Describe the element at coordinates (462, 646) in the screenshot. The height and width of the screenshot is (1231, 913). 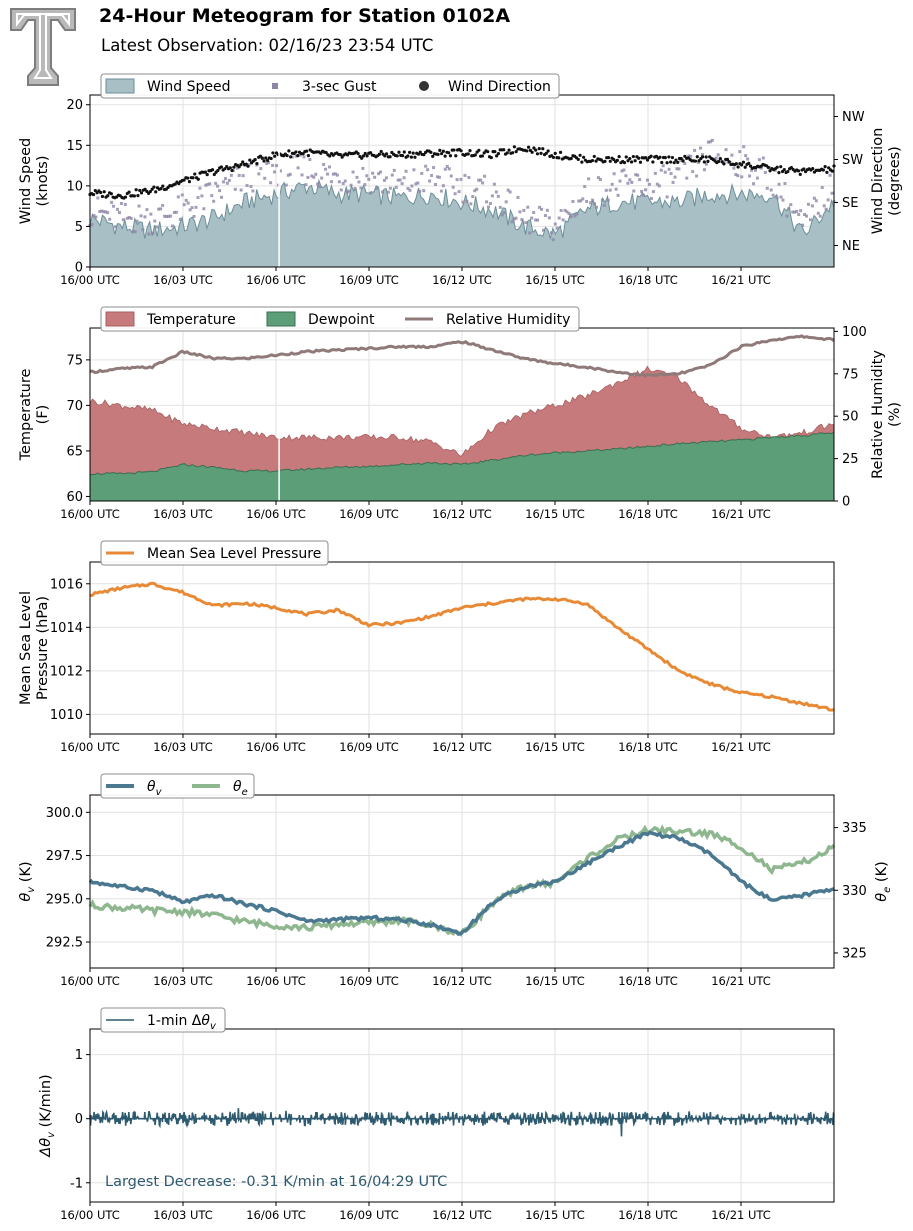
I see `series-mslp` at that location.